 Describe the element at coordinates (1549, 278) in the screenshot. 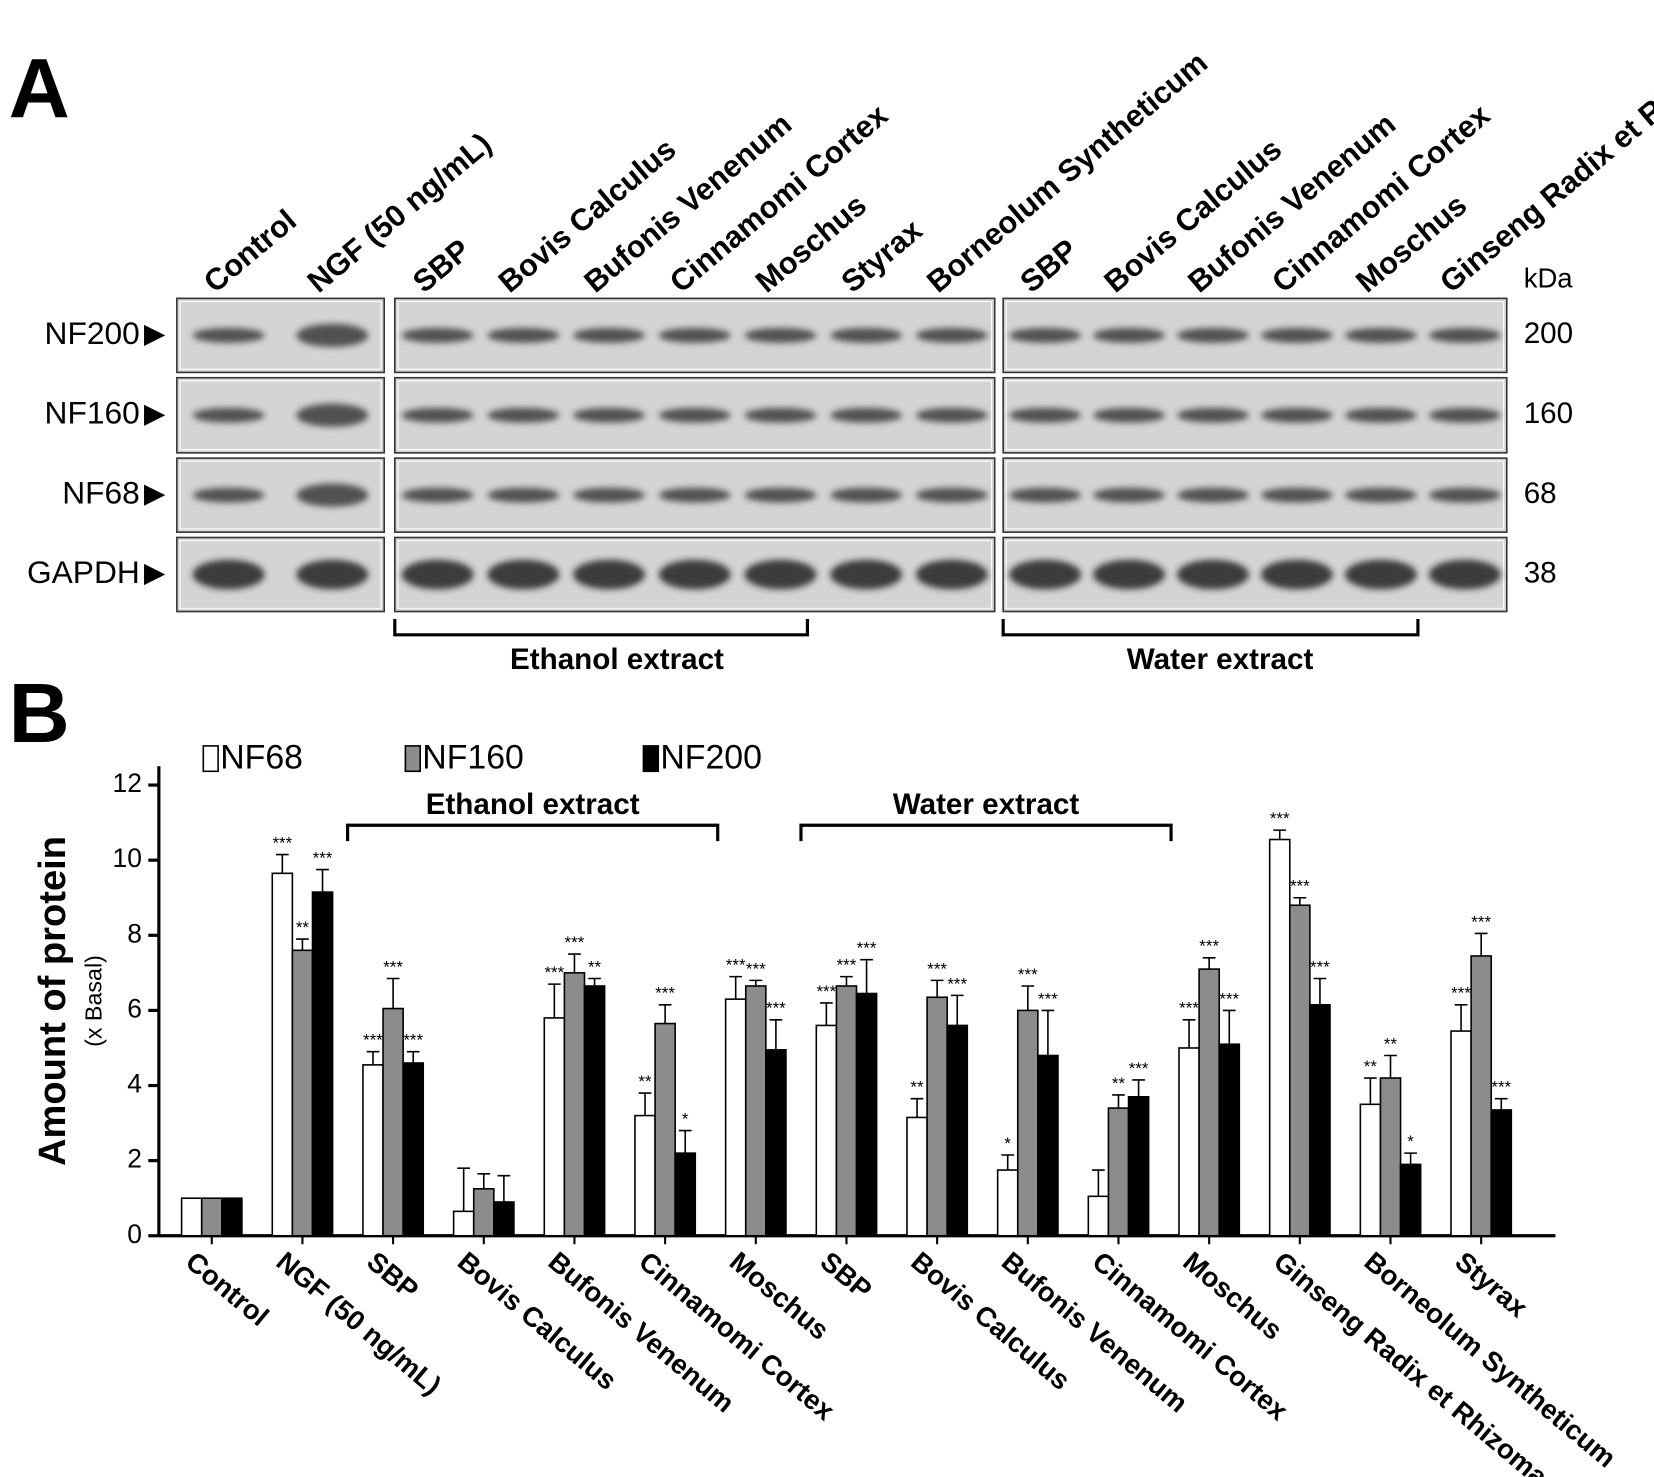

I see `unit-label: kDa` at that location.